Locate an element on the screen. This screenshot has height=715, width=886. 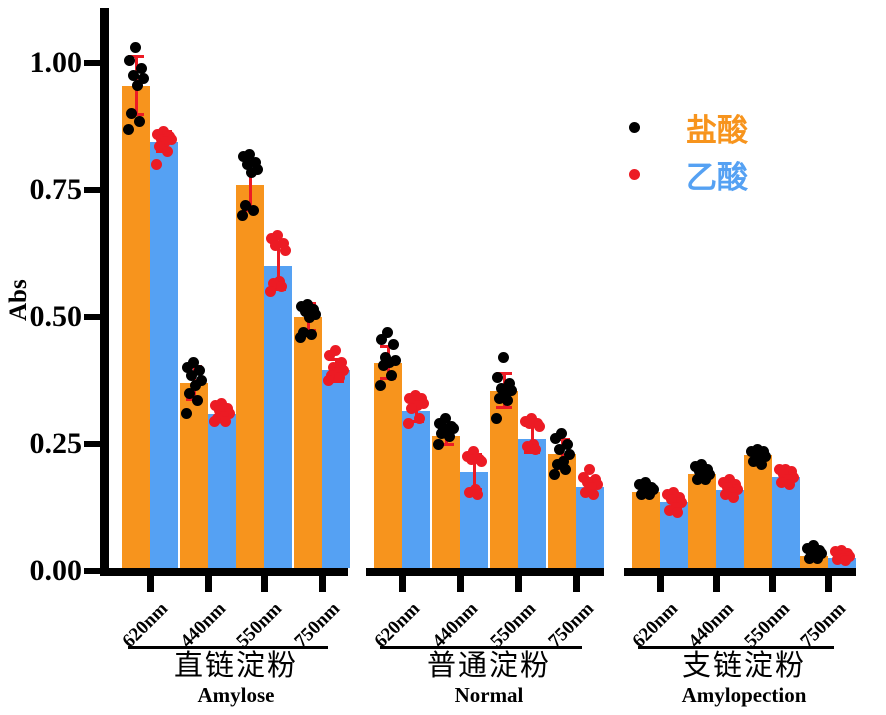
y-tick-label: 0.75 is located at coordinates (56, 189).